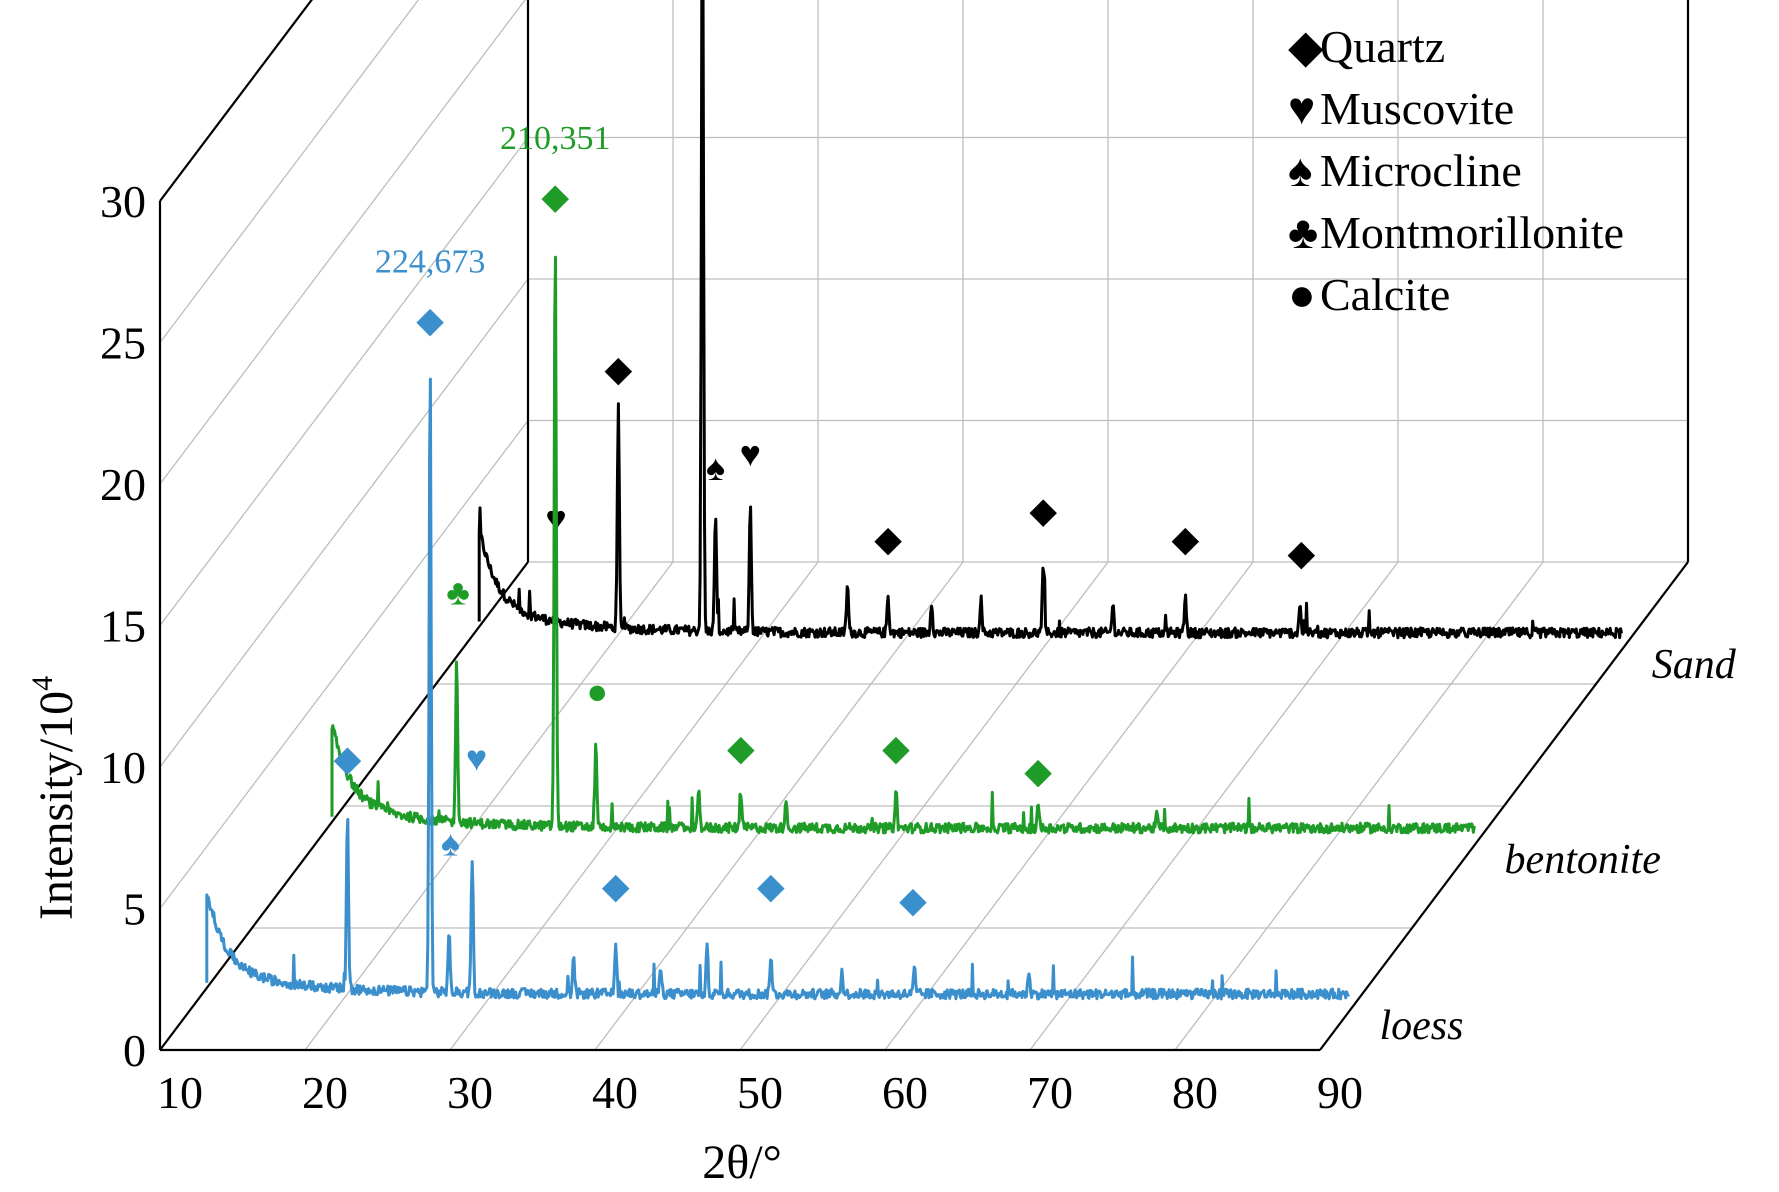 Image resolution: width=1779 pixels, height=1192 pixels. I want to click on legend-symbol: ●, so click(1302, 294).